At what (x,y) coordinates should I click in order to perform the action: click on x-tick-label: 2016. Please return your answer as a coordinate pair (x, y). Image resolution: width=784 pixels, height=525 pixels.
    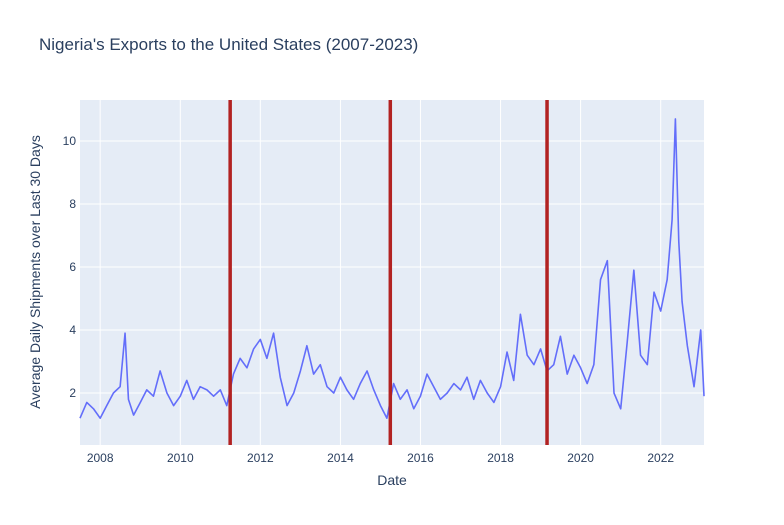
    Looking at the image, I should click on (420, 458).